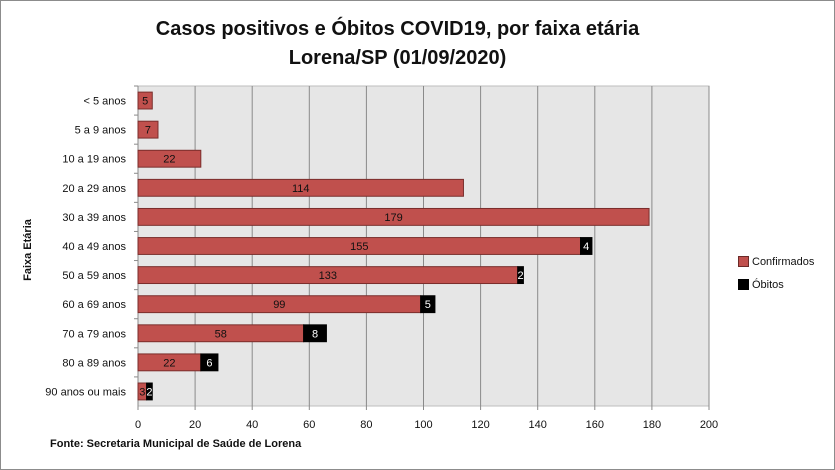  Describe the element at coordinates (85, 392) in the screenshot. I see `y-tick-label: 90 anos ou mais` at that location.